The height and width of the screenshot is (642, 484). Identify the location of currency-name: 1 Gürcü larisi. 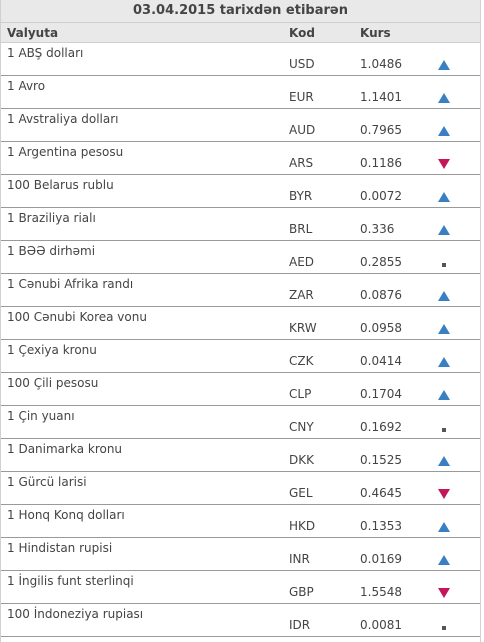
(47, 482).